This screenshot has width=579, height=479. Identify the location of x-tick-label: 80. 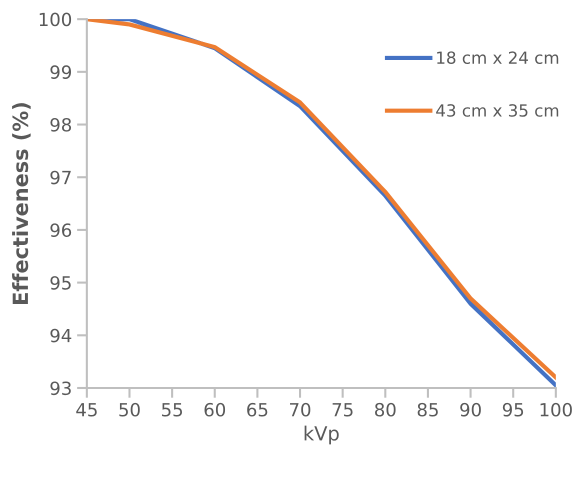
(385, 409).